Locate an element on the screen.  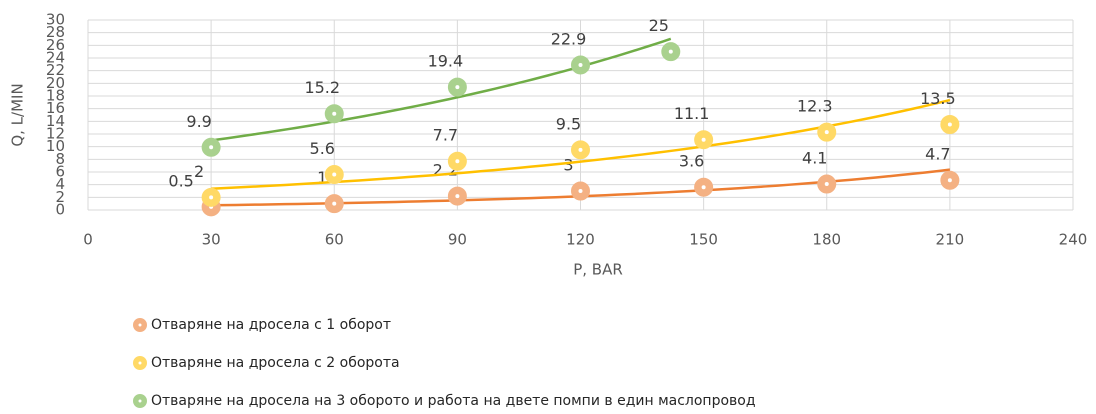
data-label: 4.7 is located at coordinates (937, 154).